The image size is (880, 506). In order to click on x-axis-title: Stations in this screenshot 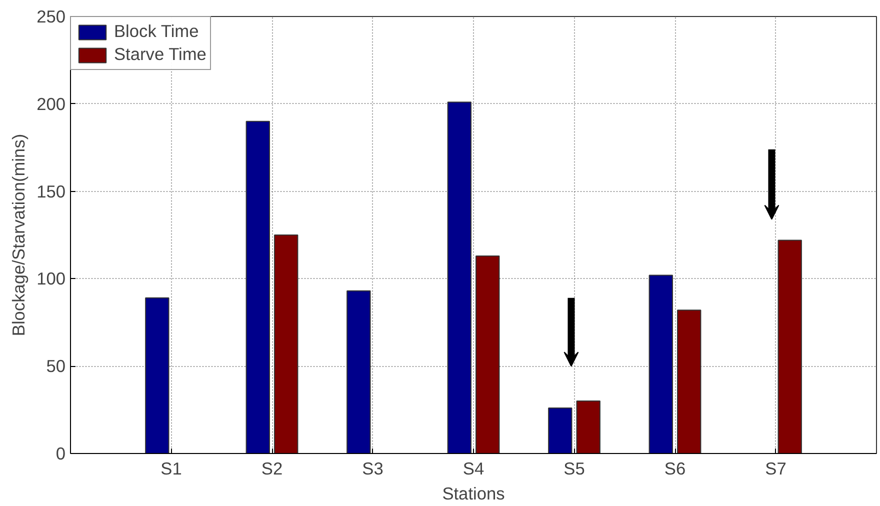, I will do `click(474, 494)`.